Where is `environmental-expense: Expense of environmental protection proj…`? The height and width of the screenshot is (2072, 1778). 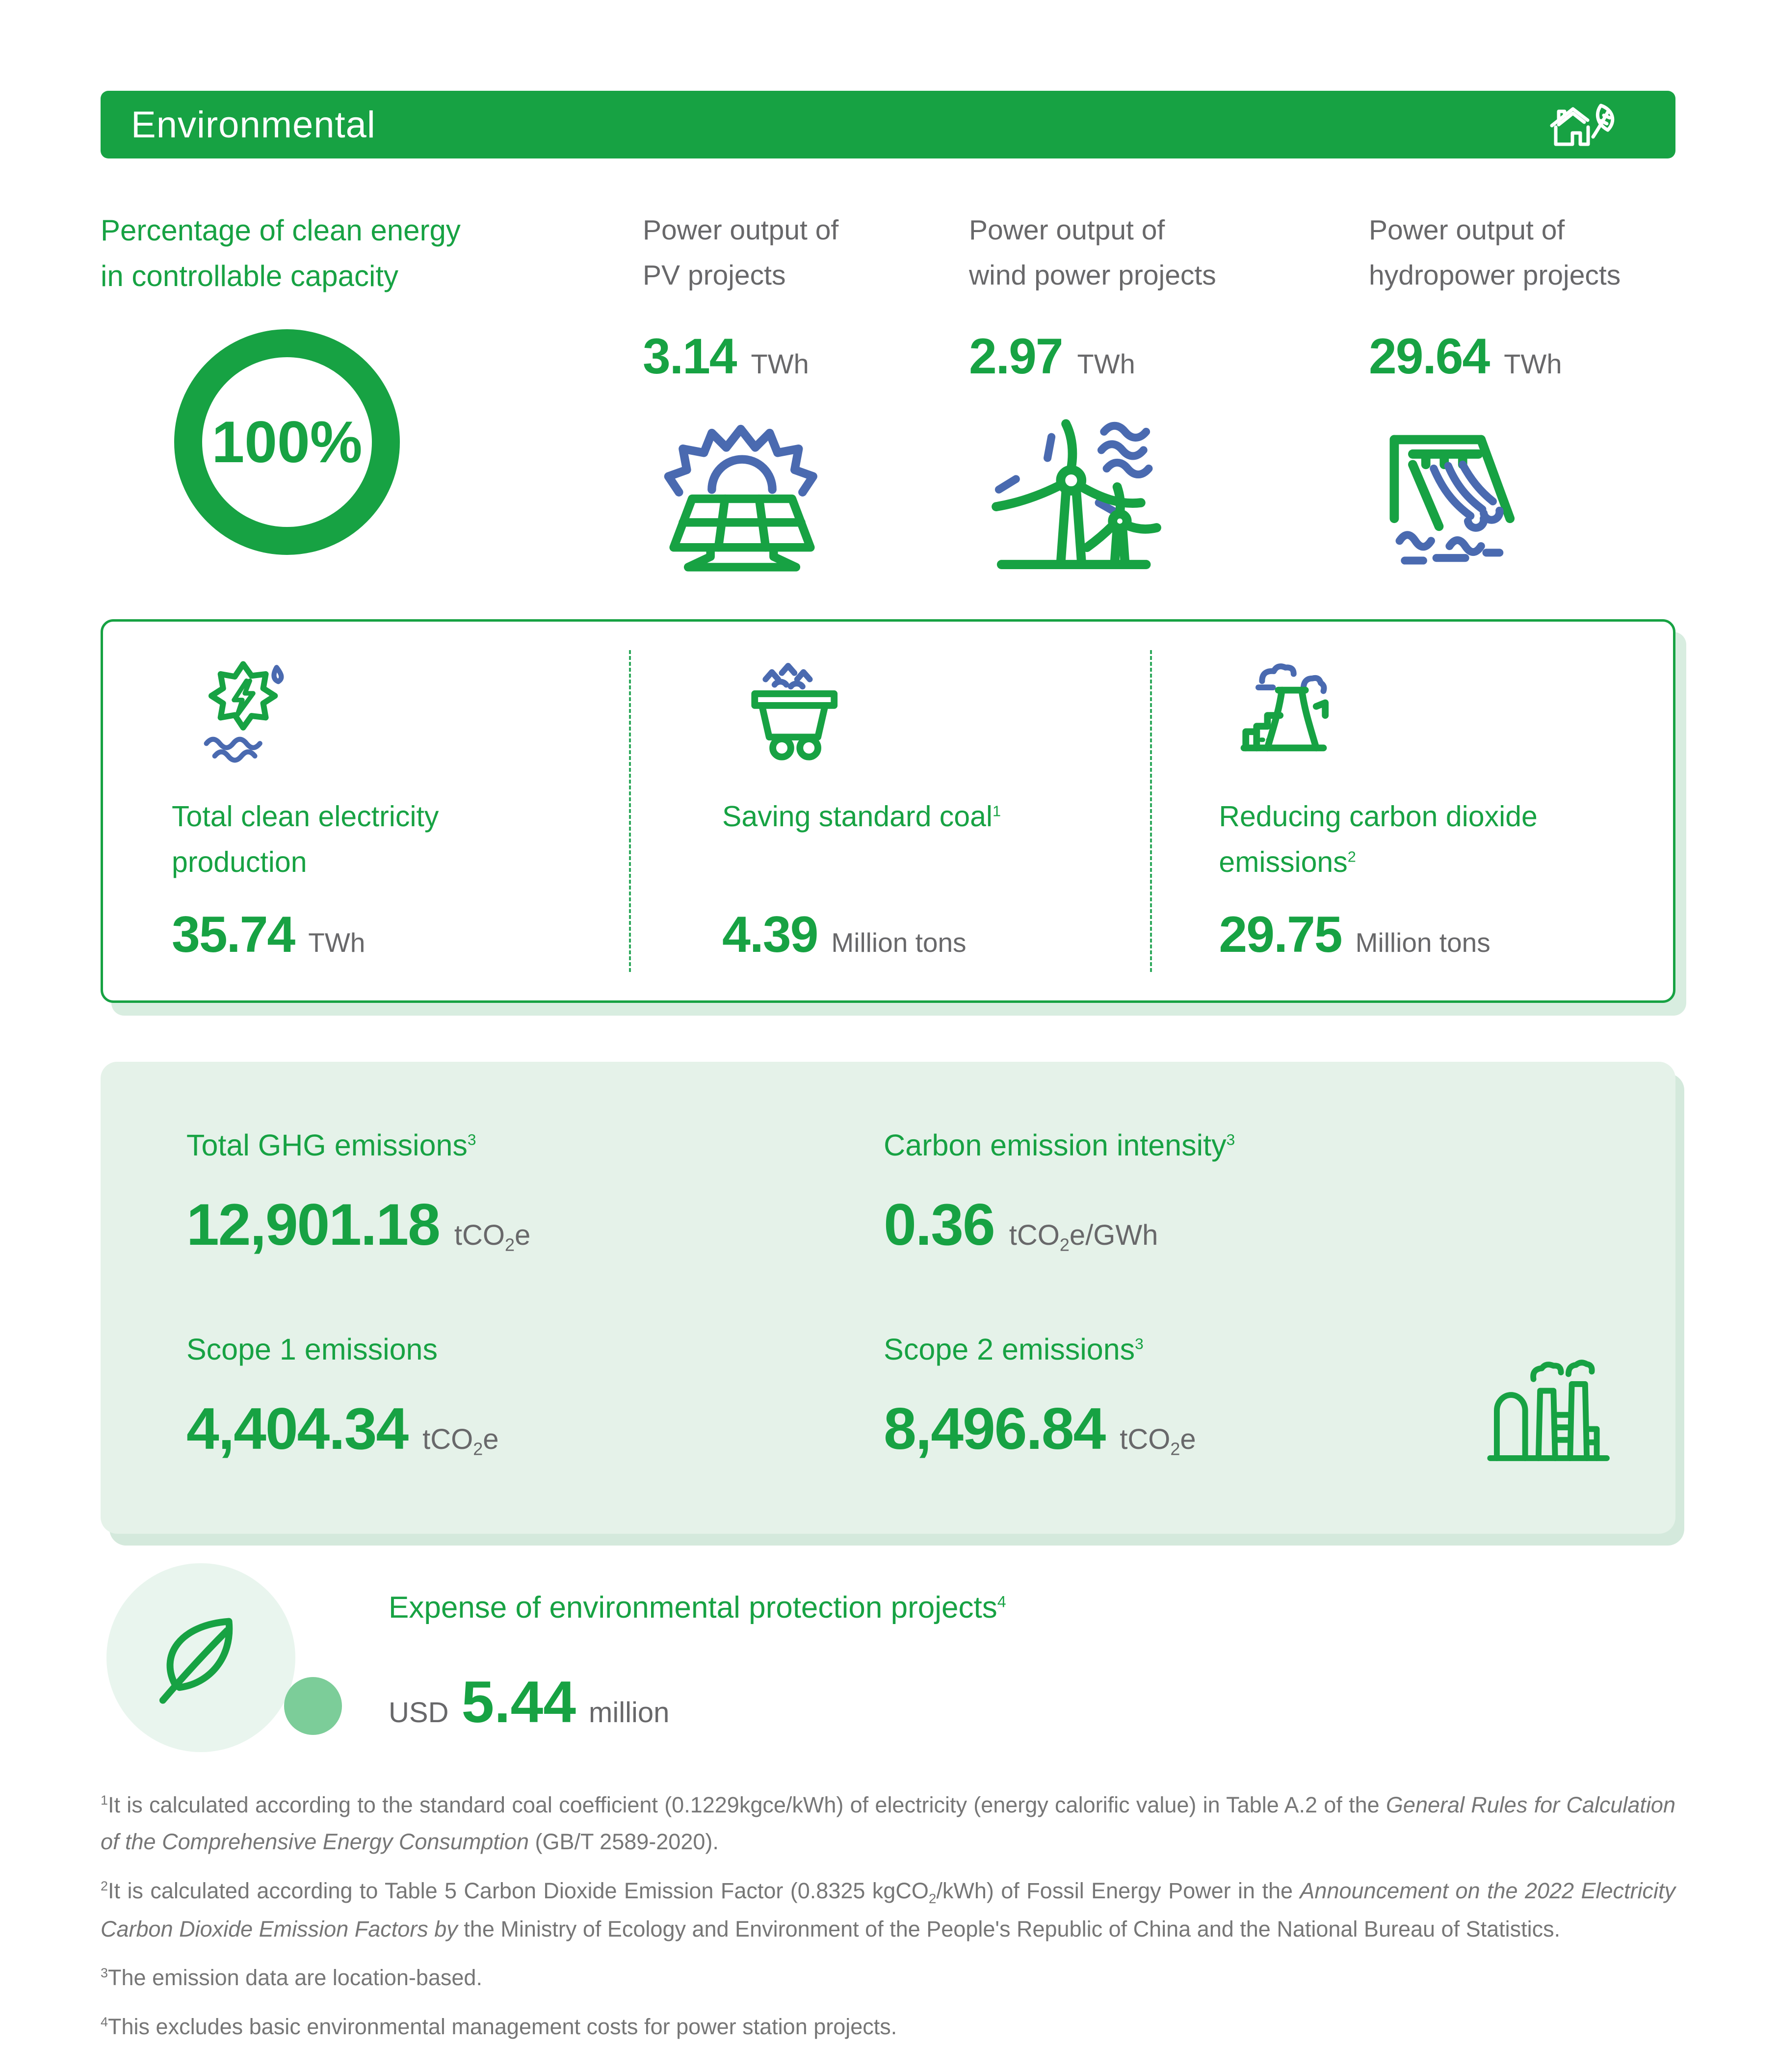 environmental-expense: Expense of environmental protection proj… is located at coordinates (888, 1657).